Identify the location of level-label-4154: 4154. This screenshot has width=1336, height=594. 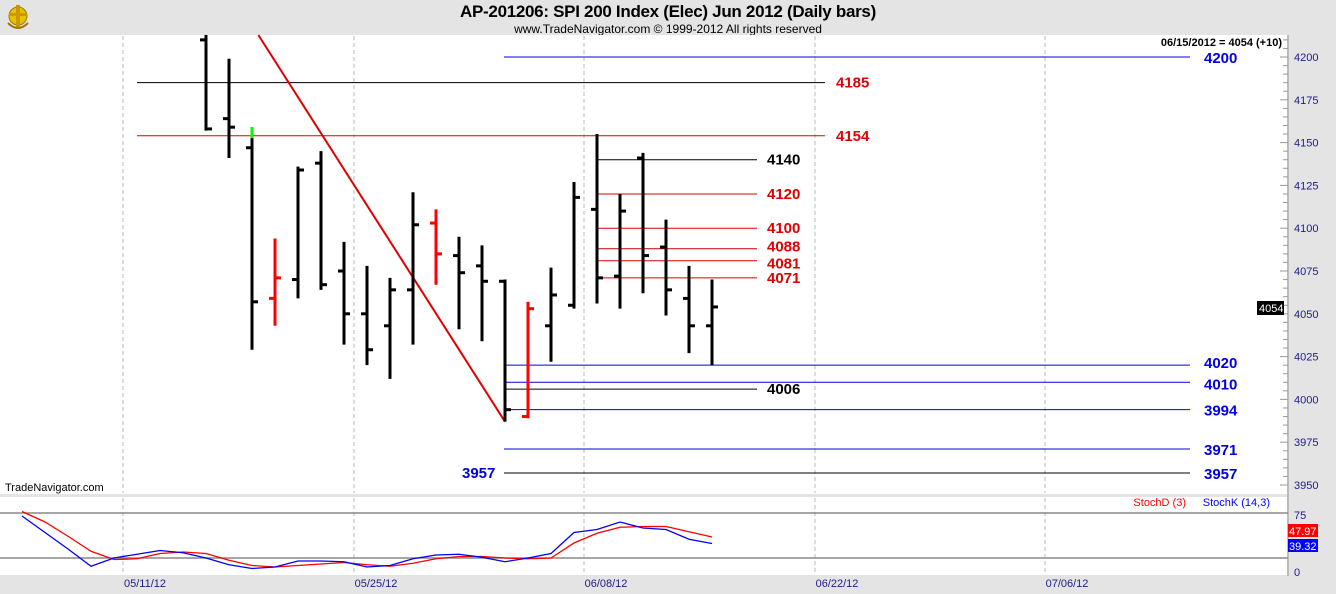
(853, 136).